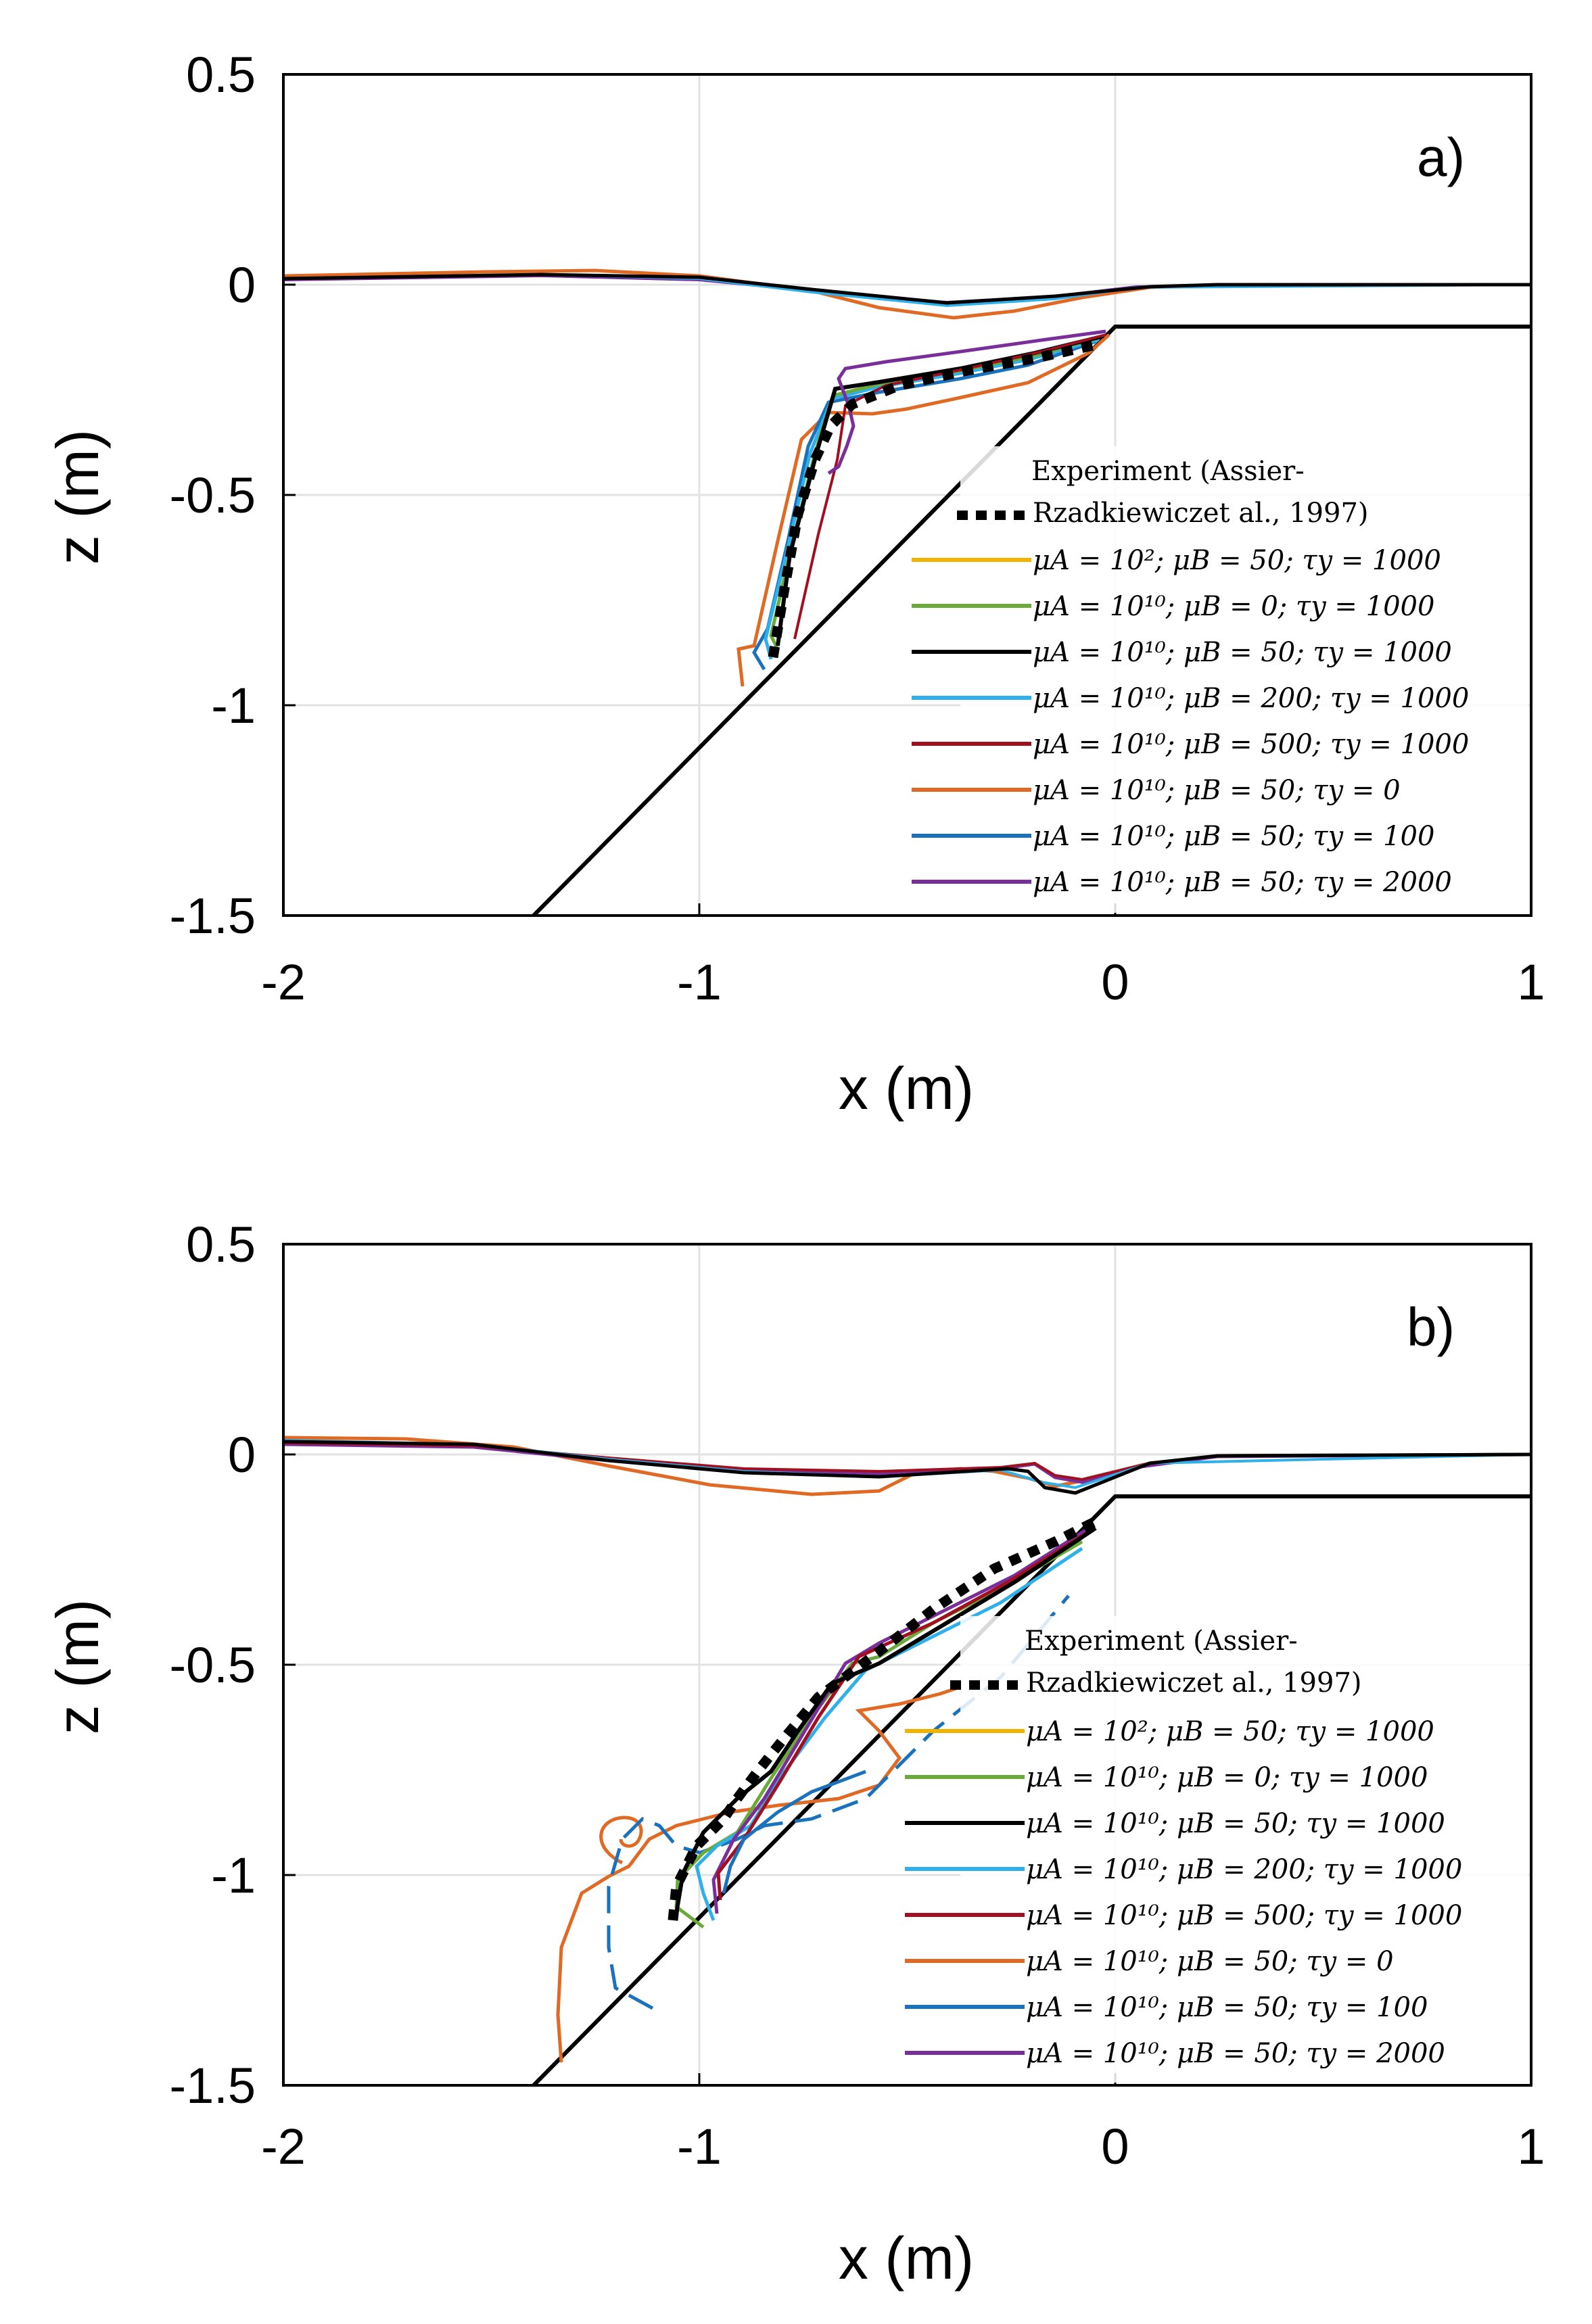 The height and width of the screenshot is (2324, 1592). I want to click on slide-series-b-orange-spiral, so click(621, 1840).